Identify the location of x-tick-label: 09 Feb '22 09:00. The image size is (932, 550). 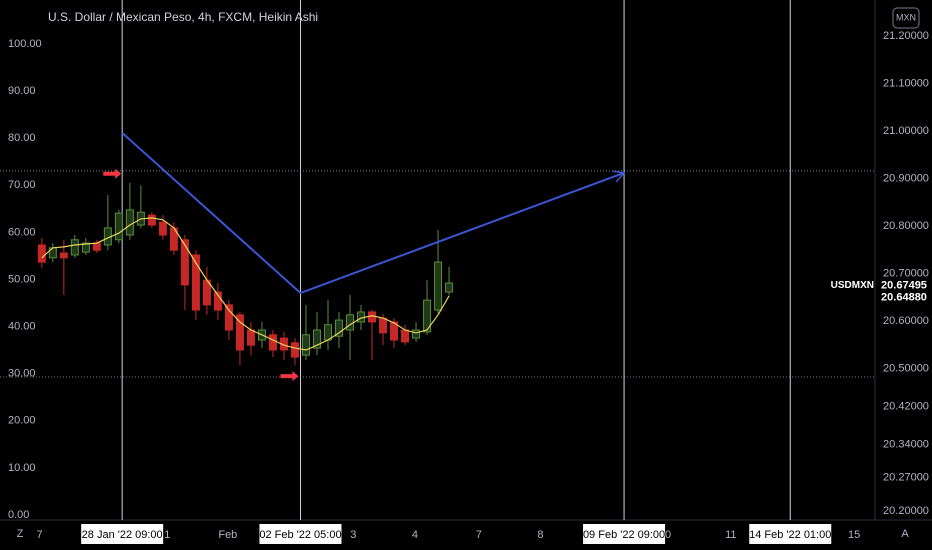
(624, 535).